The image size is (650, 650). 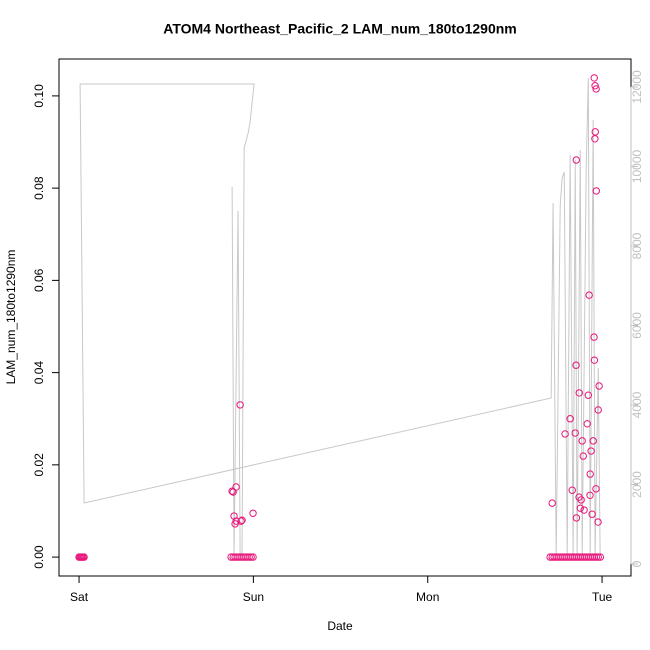 What do you see at coordinates (637, 484) in the screenshot?
I see `y2-tick-label: 2000` at bounding box center [637, 484].